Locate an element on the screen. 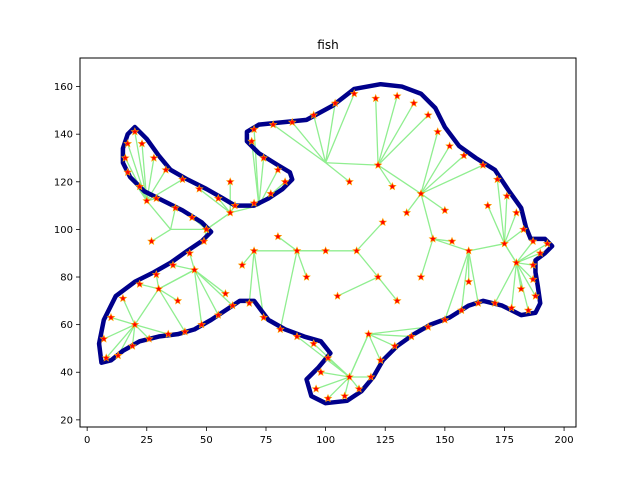  y-tick-label: 120 is located at coordinates (63, 182).